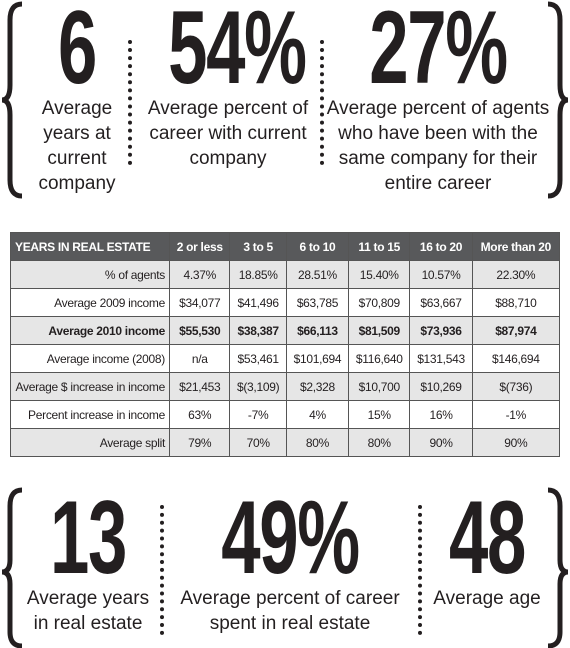 The width and height of the screenshot is (570, 648). What do you see at coordinates (88, 611) in the screenshot?
I see `stat-label: Average years in real estate` at bounding box center [88, 611].